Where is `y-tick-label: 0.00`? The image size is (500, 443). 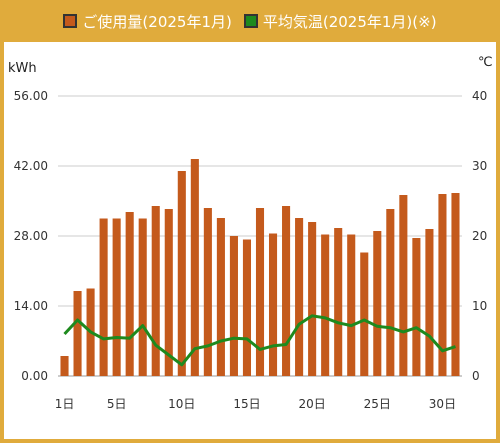
y-tick-label: 0.00 is located at coordinates (34, 376).